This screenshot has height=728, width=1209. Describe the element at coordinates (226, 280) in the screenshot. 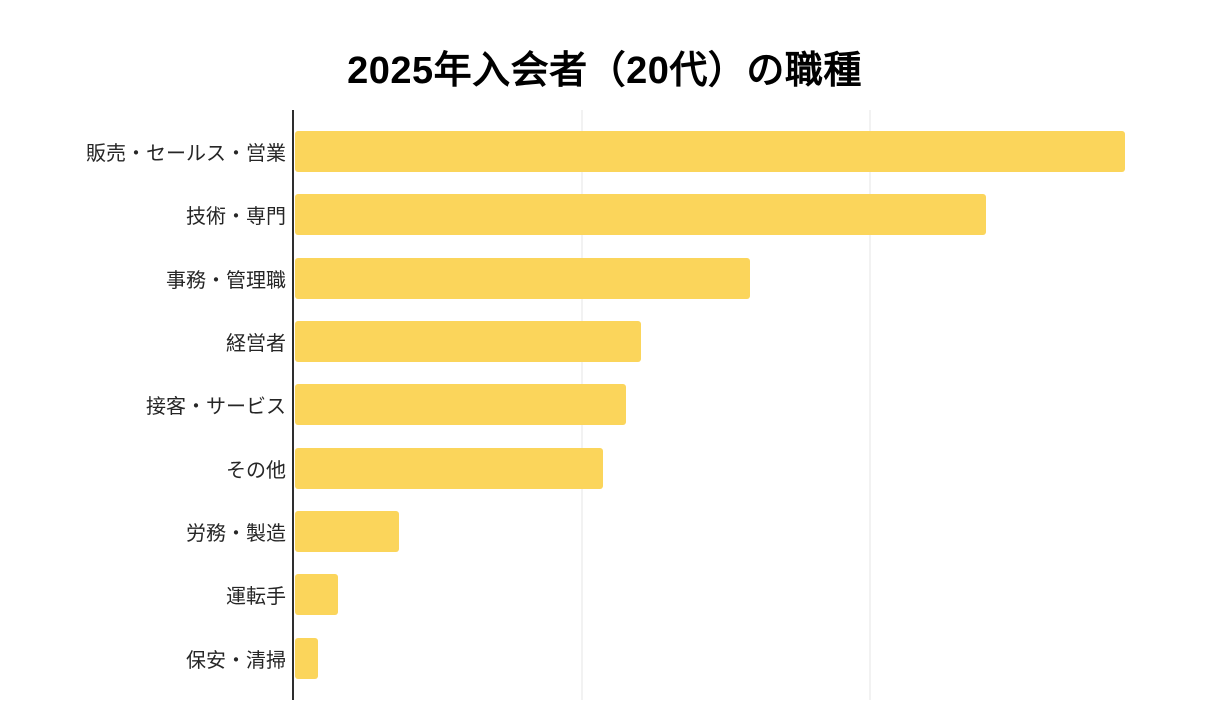

I see `category-label: 事務・管理職` at that location.